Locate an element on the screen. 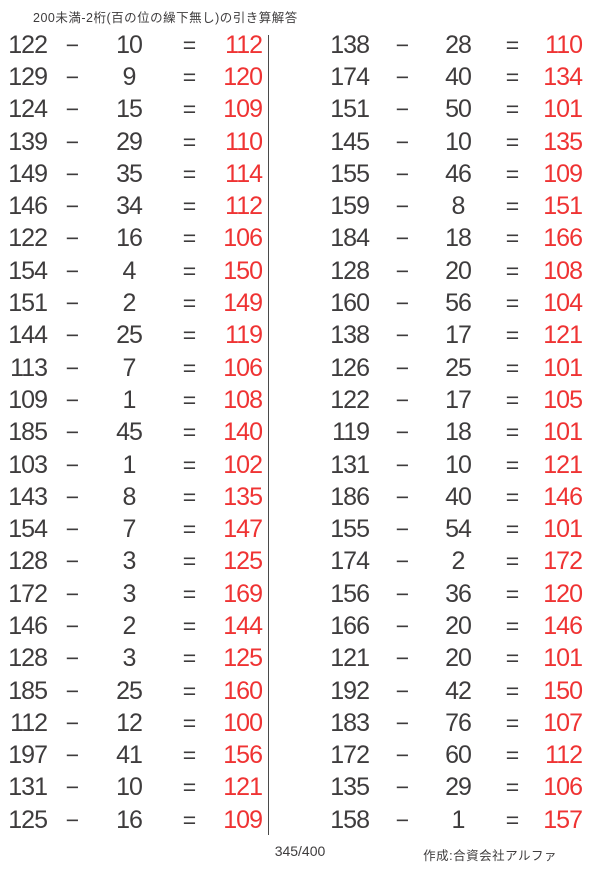 The height and width of the screenshot is (871, 600). answer: 107 is located at coordinates (563, 722).